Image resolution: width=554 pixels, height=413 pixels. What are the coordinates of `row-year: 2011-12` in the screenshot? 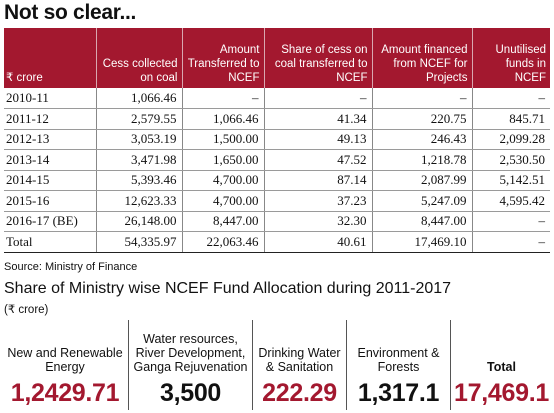 It's located at (50, 119).